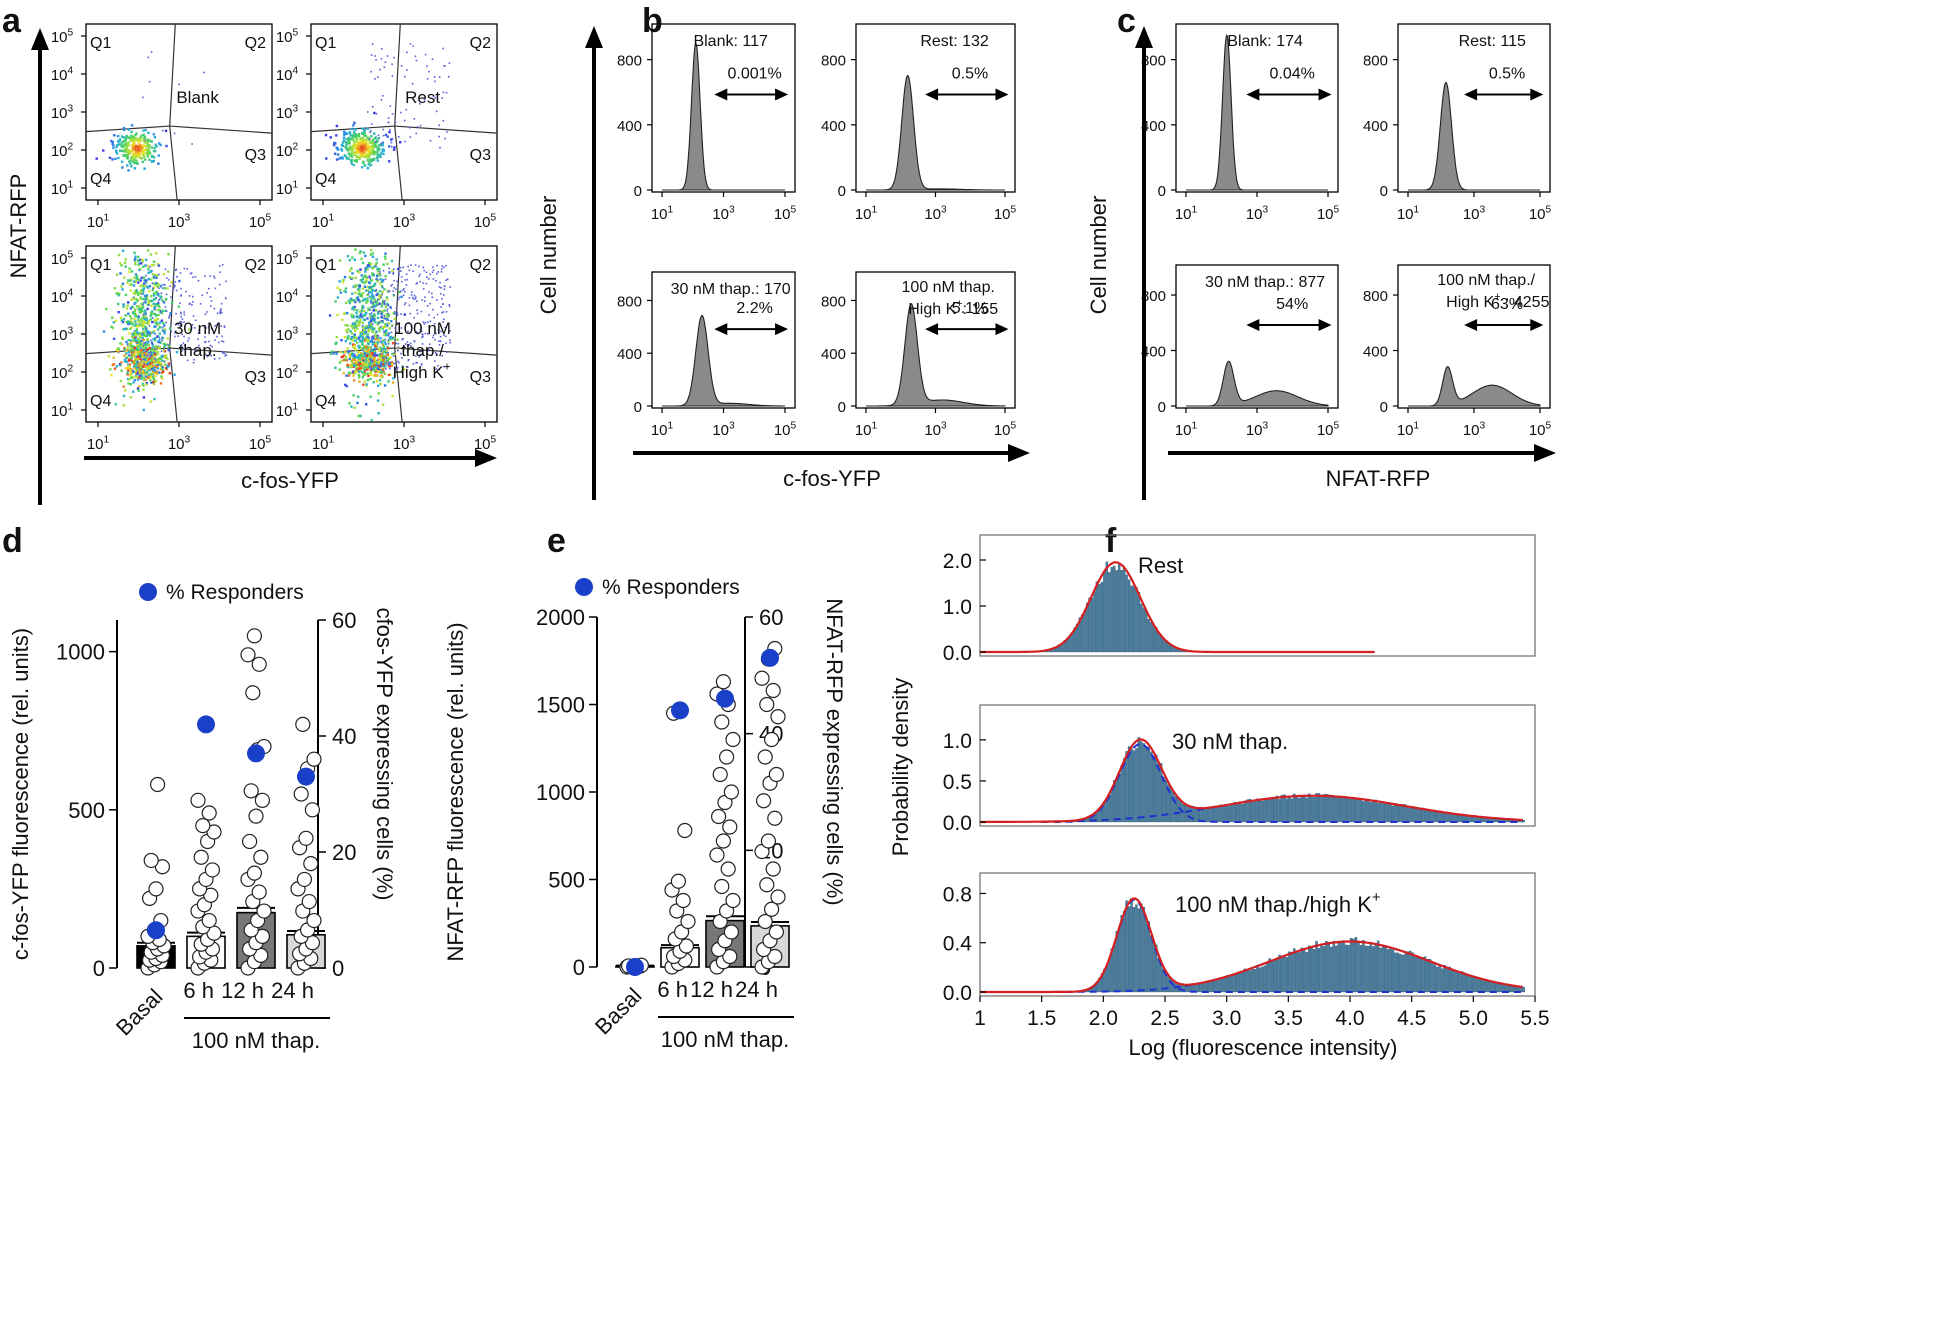 Image resolution: width=1960 pixels, height=1323 pixels. Describe the element at coordinates (1103, 1018) in the screenshot. I see `panel-f-x-tick-label: 2.0` at that location.